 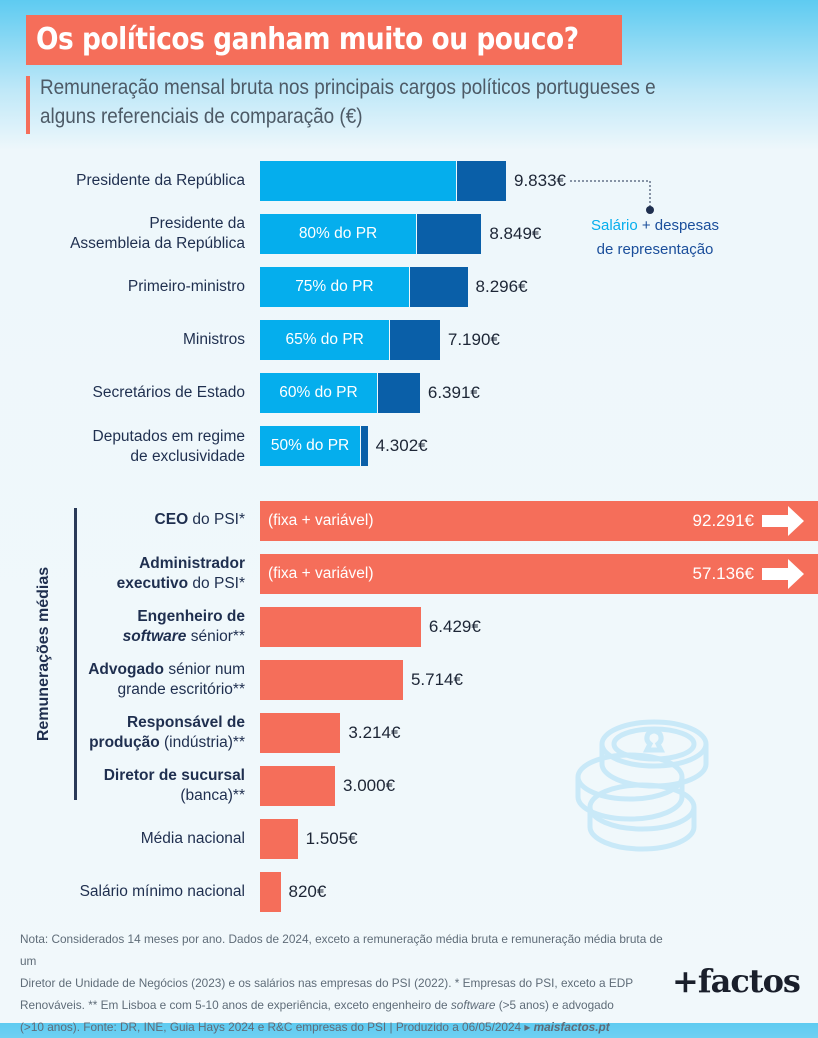 I want to click on group-label: Remunerações médias, so click(x=43, y=654).